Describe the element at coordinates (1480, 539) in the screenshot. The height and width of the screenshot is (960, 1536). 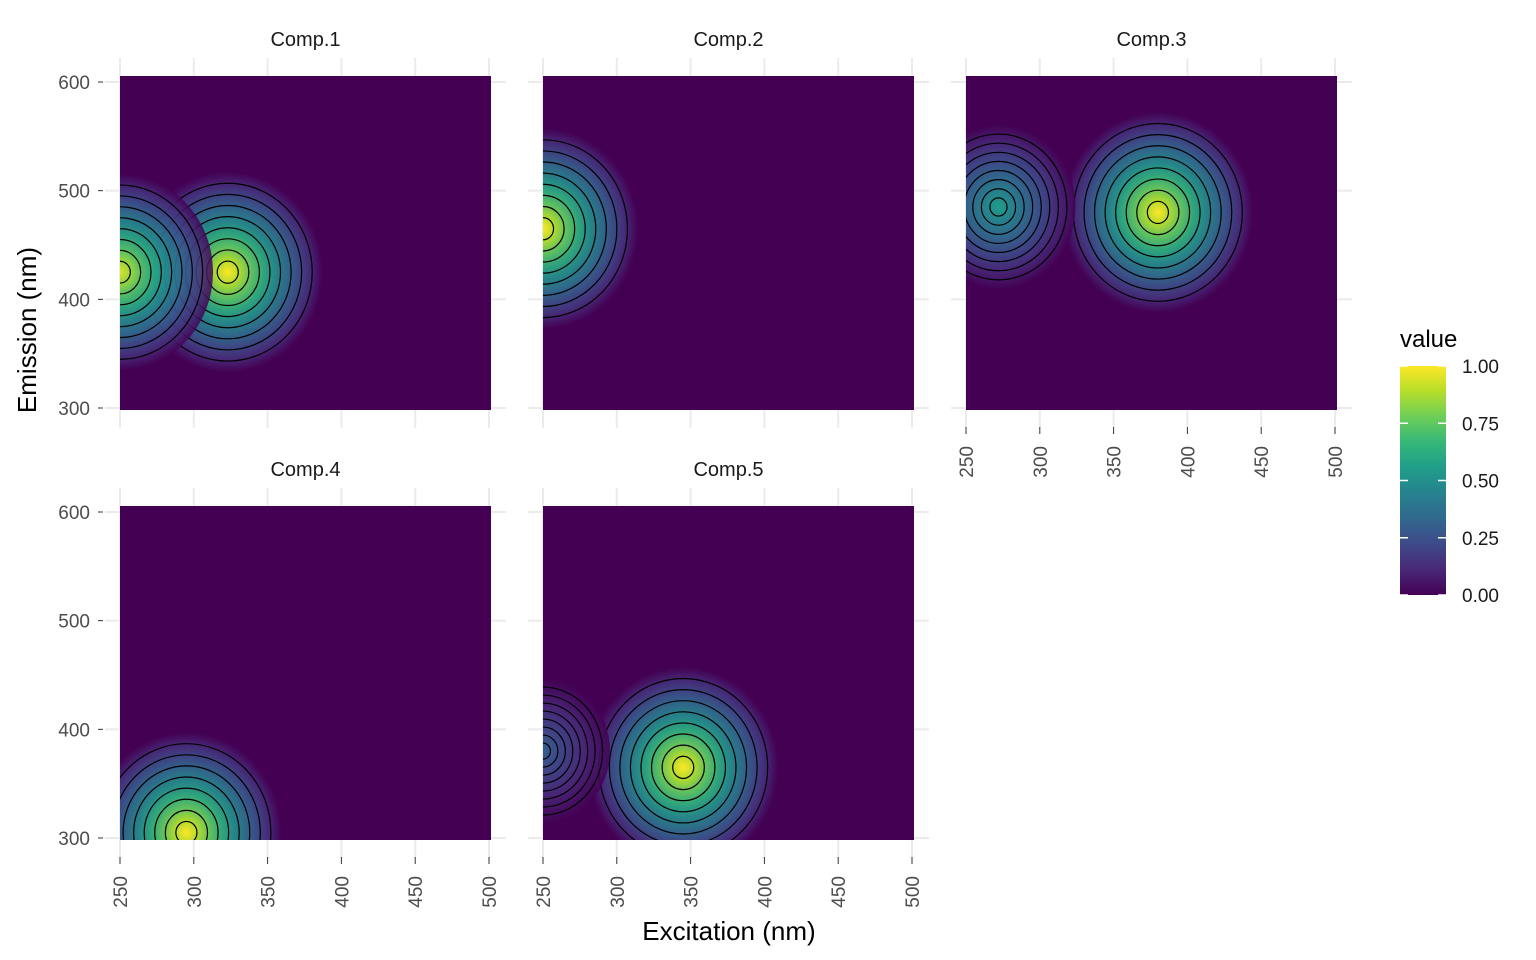
I see `legend-tick-label: 0.25` at that location.